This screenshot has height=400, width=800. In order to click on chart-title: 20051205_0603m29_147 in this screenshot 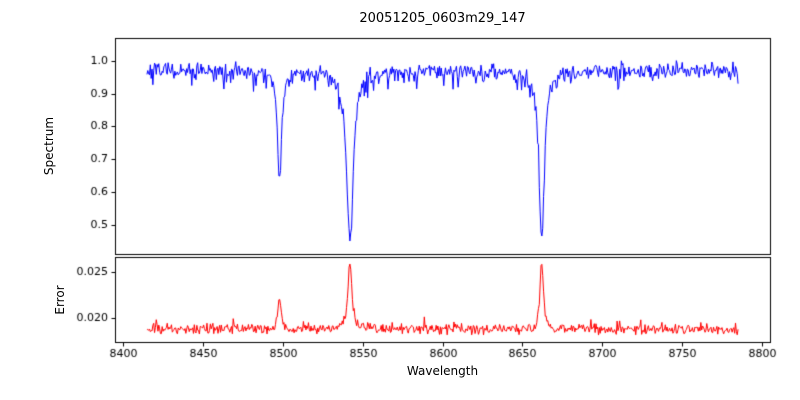, I will do `click(442, 18)`.